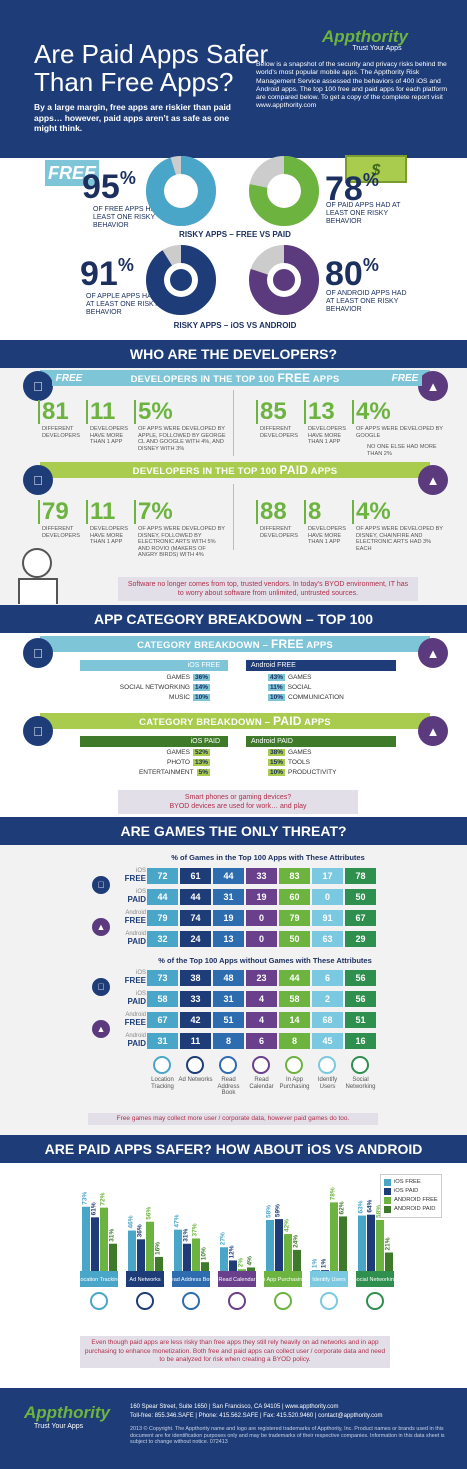  What do you see at coordinates (135, 980) in the screenshot?
I see `row-tier-label: FREE` at bounding box center [135, 980].